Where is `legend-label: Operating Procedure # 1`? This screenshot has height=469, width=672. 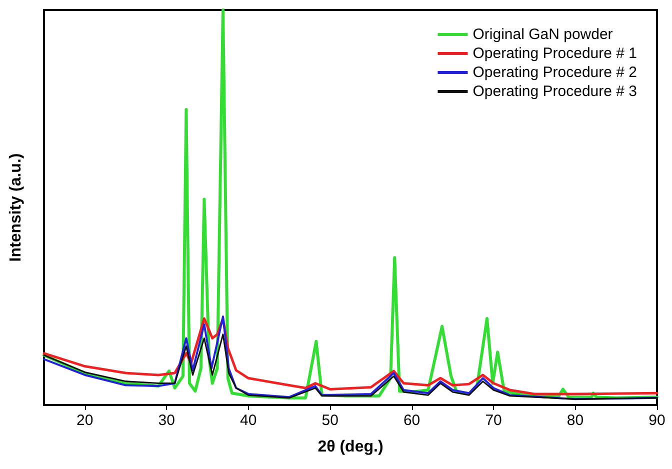
legend-label: Operating Procedure # 1 is located at coordinates (555, 53).